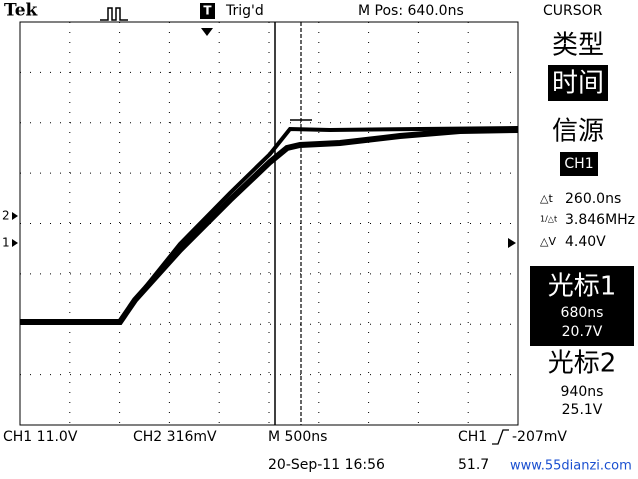  What do you see at coordinates (585, 242) in the screenshot?
I see `delta-v: 4.40V` at bounding box center [585, 242].